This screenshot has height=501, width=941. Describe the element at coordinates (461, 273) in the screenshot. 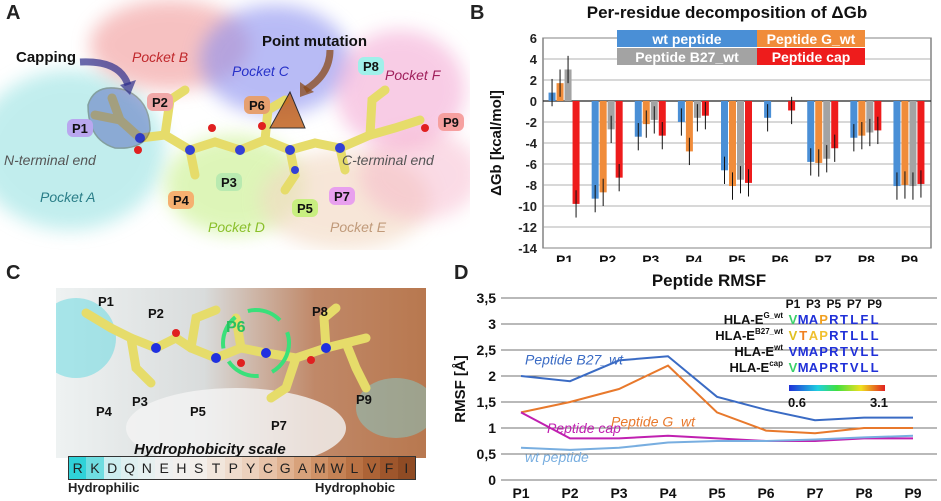

I see `panel-d-letter: D` at that location.